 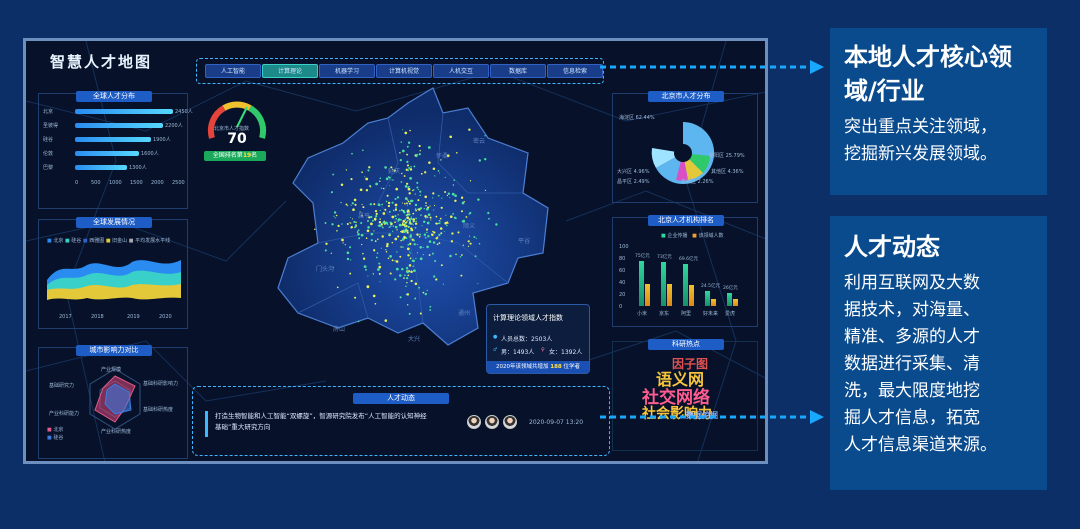 What do you see at coordinates (680, 379) in the screenshot?
I see `word: 语义网` at bounding box center [680, 379].